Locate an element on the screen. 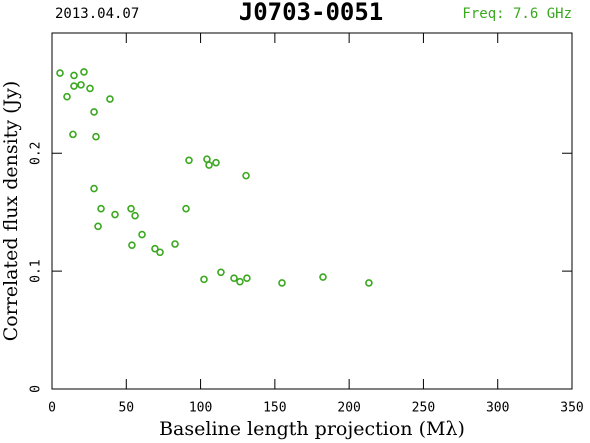  date: 2013.04.07 is located at coordinates (97, 14).